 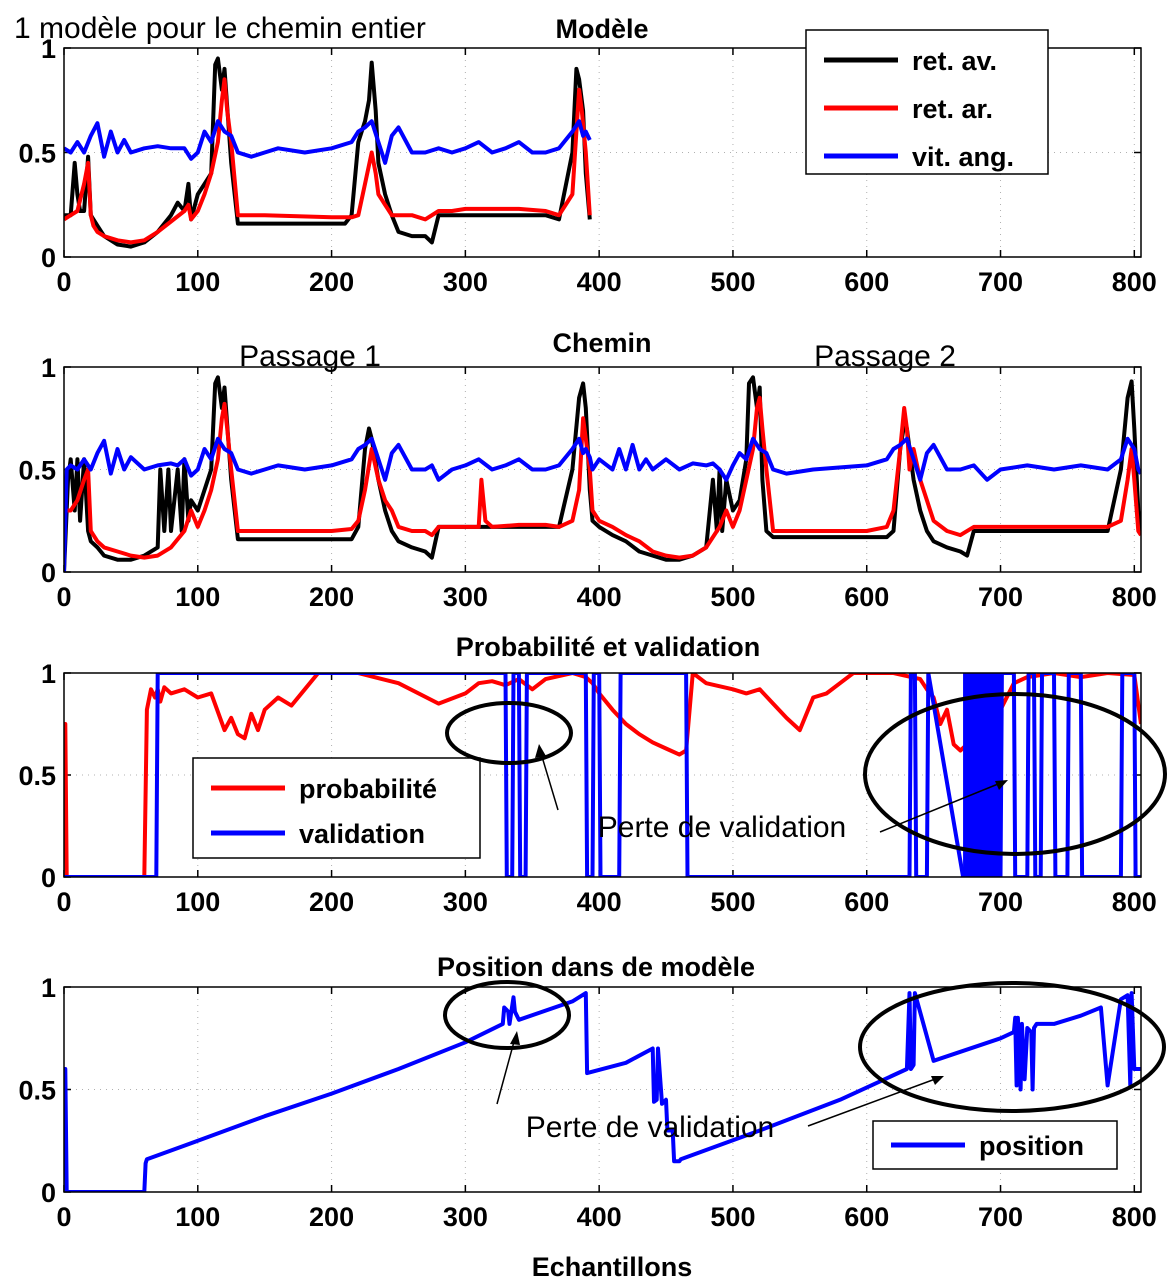 I want to click on passage-label: Passage 1, so click(x=310, y=356).